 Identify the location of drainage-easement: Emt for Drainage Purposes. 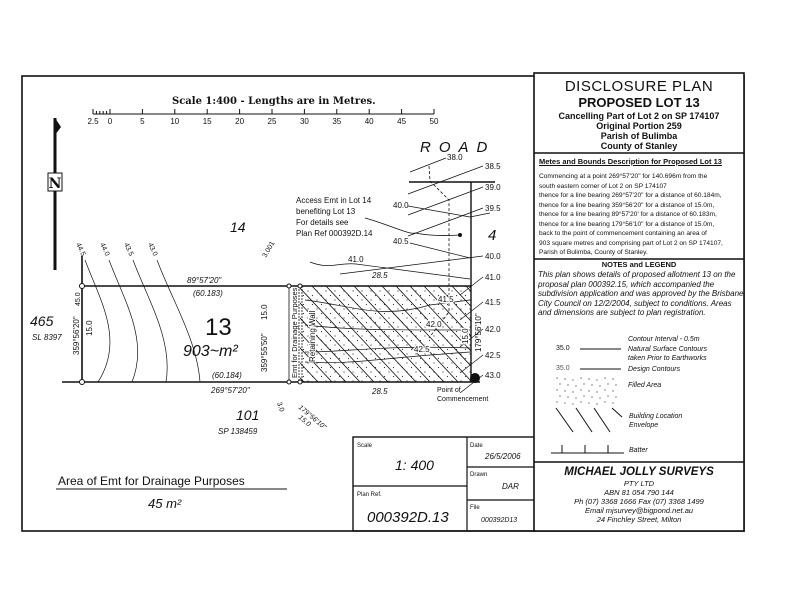
(294, 334).